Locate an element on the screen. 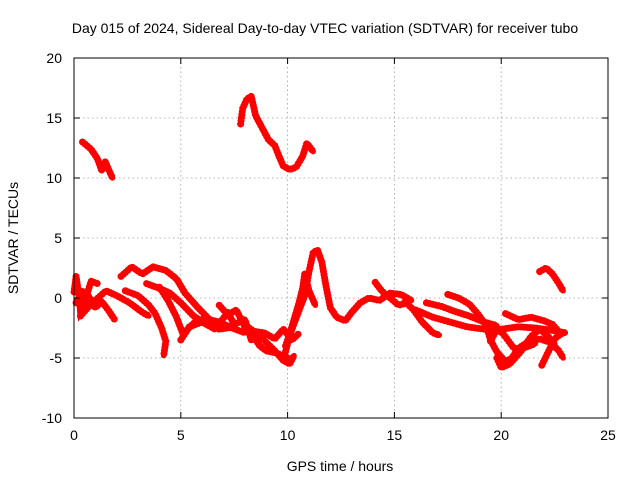 This screenshot has height=480, width=640. x-tick-label: 0 is located at coordinates (74, 435).